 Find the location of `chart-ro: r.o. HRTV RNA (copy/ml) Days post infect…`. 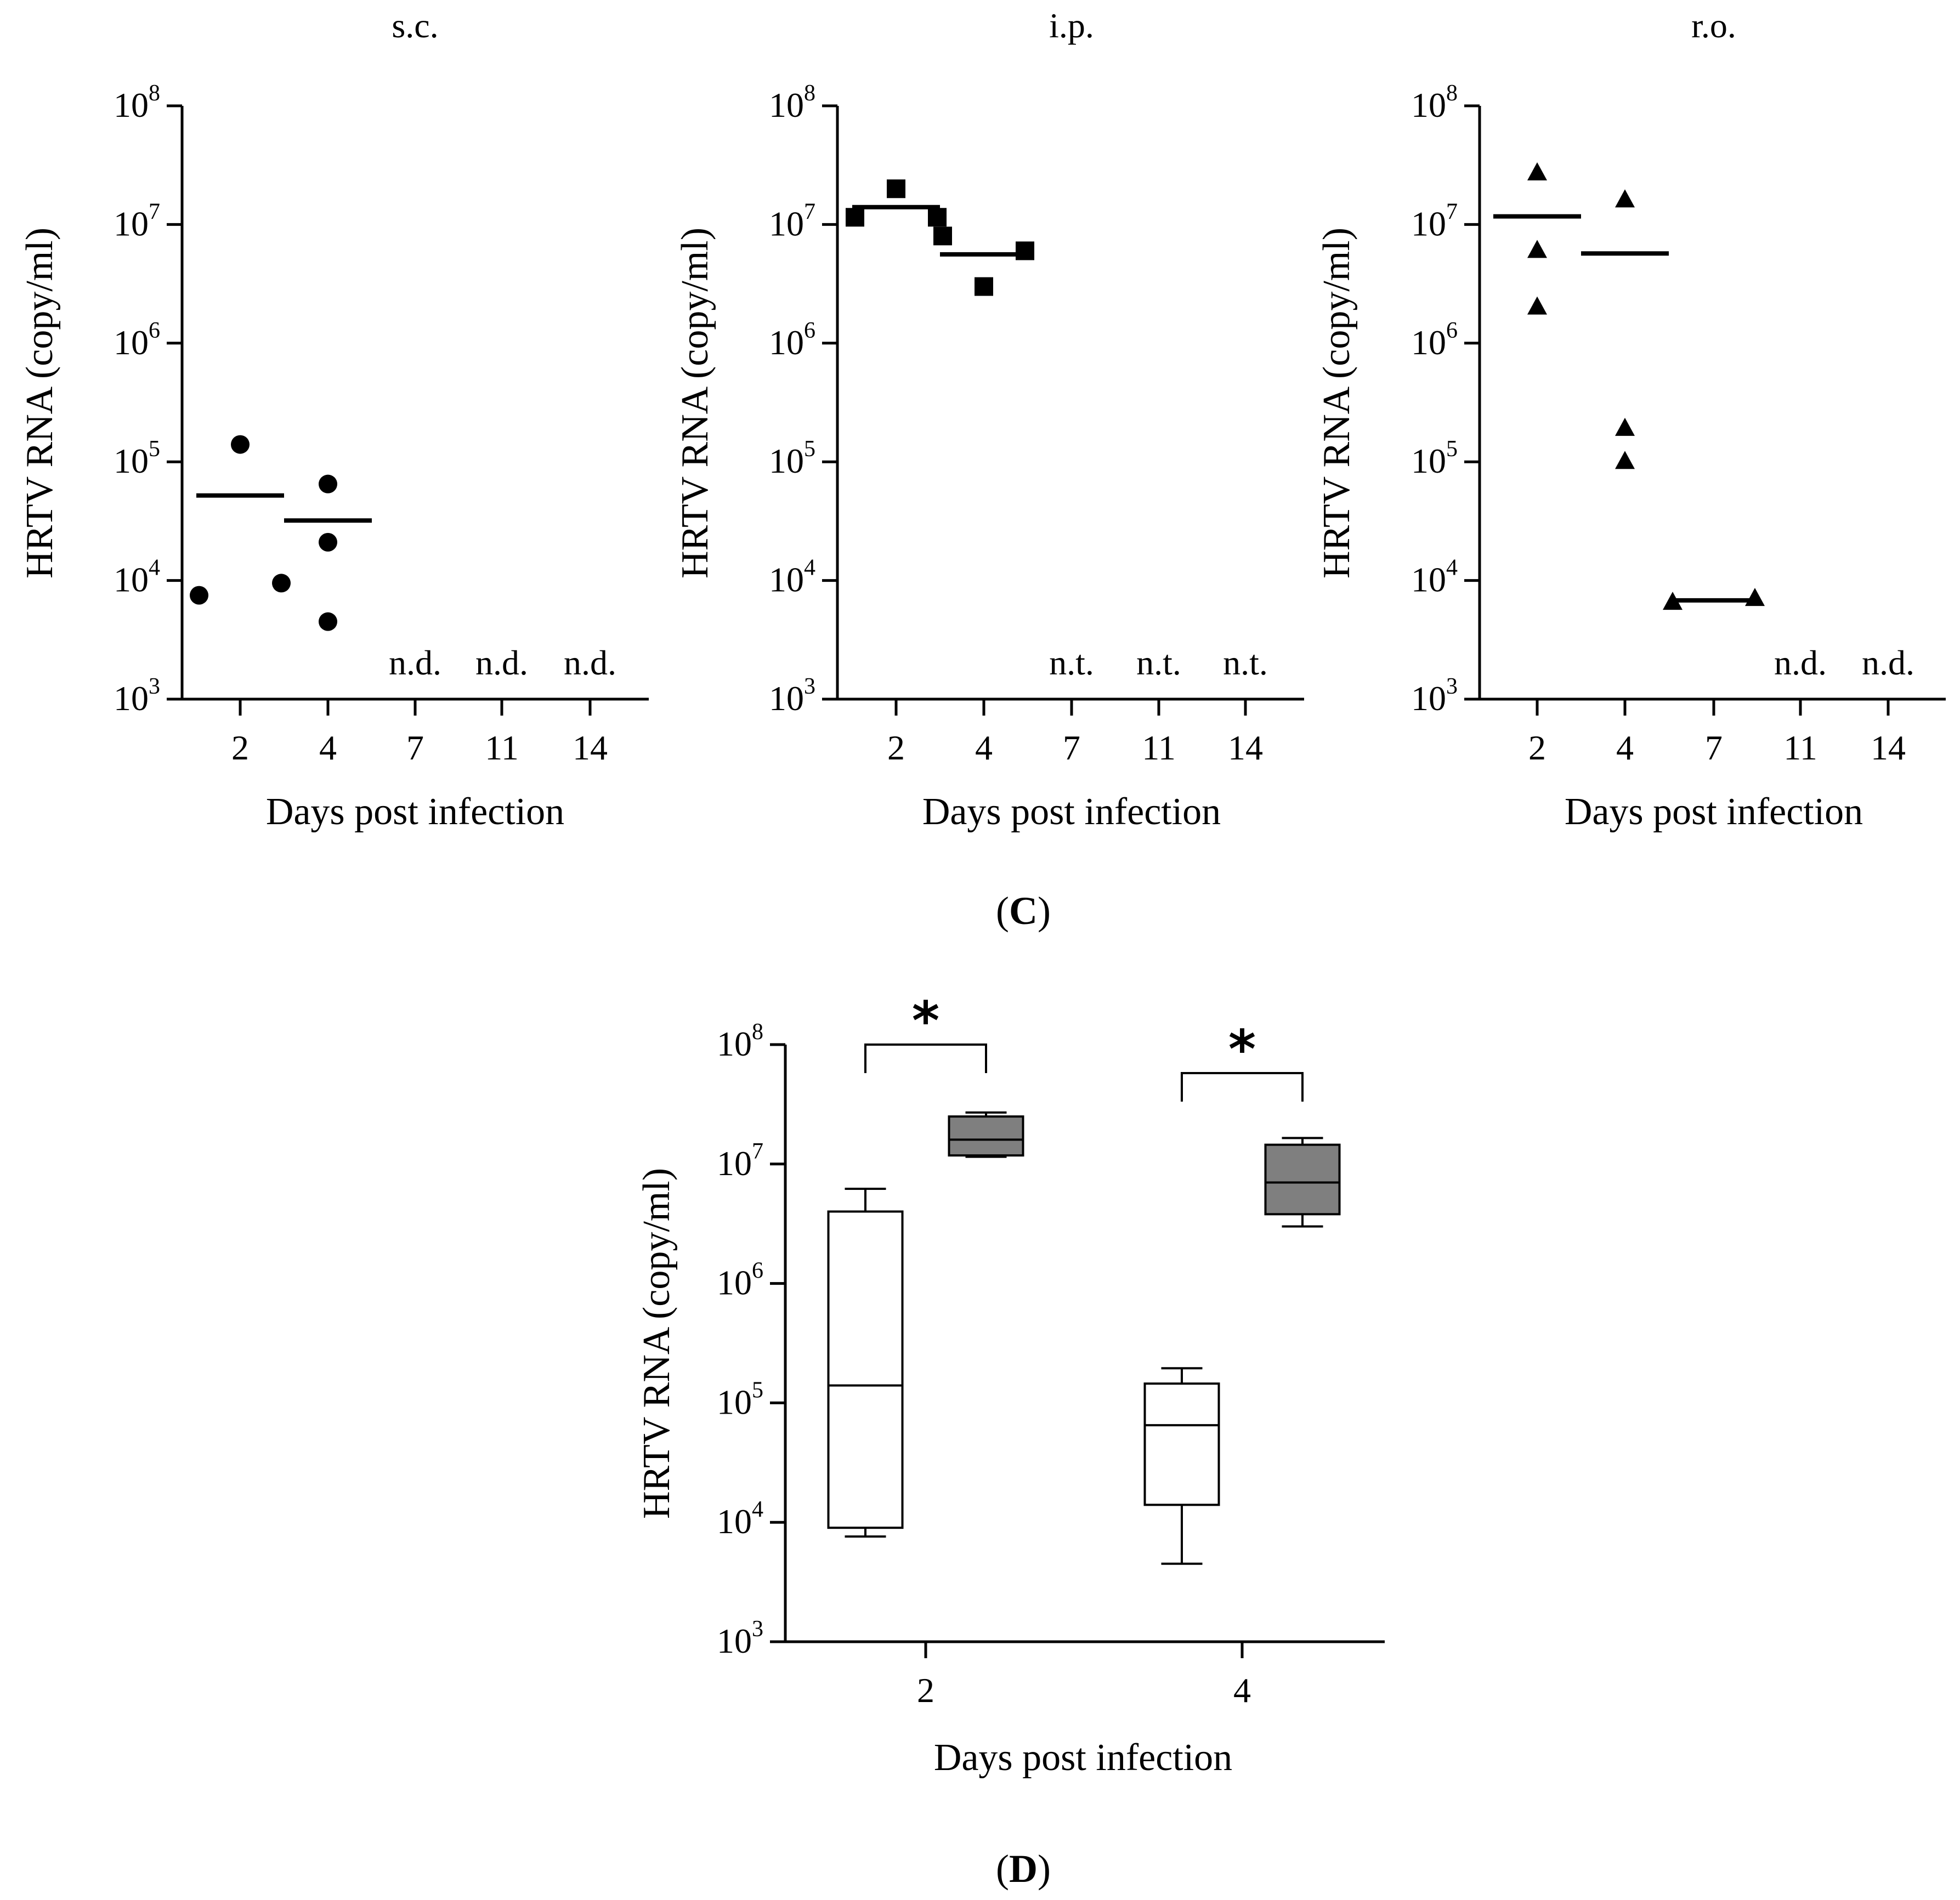

chart-ro: r.o. HRTV RNA (copy/ml) Days post infect… is located at coordinates (1631, 420).